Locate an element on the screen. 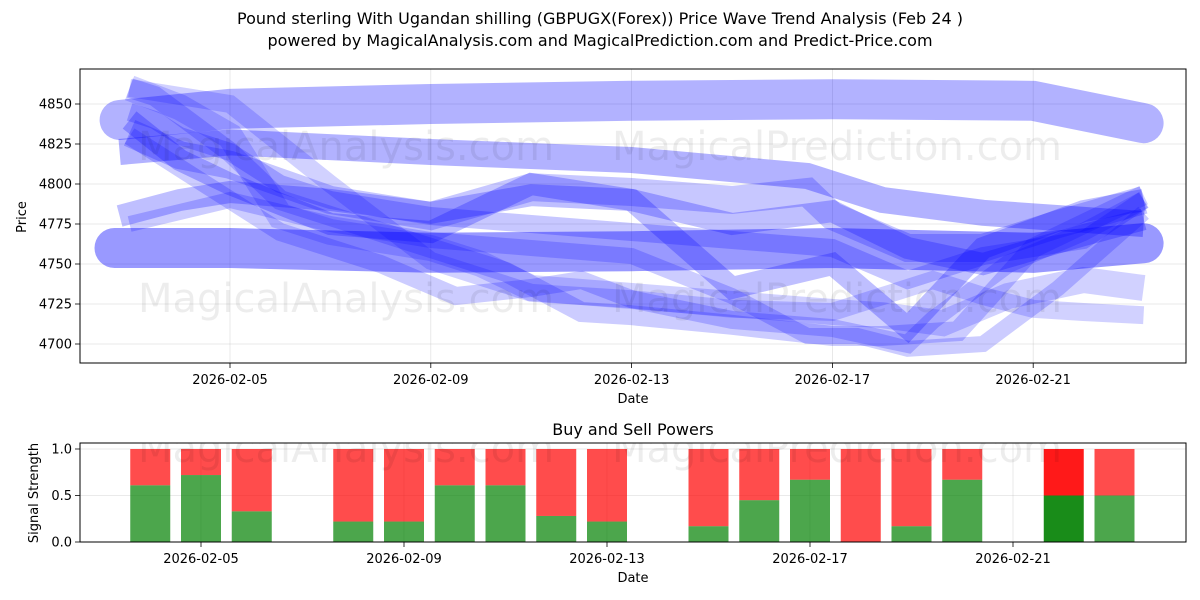  top-y-tick-label: 4725 is located at coordinates (55, 305).